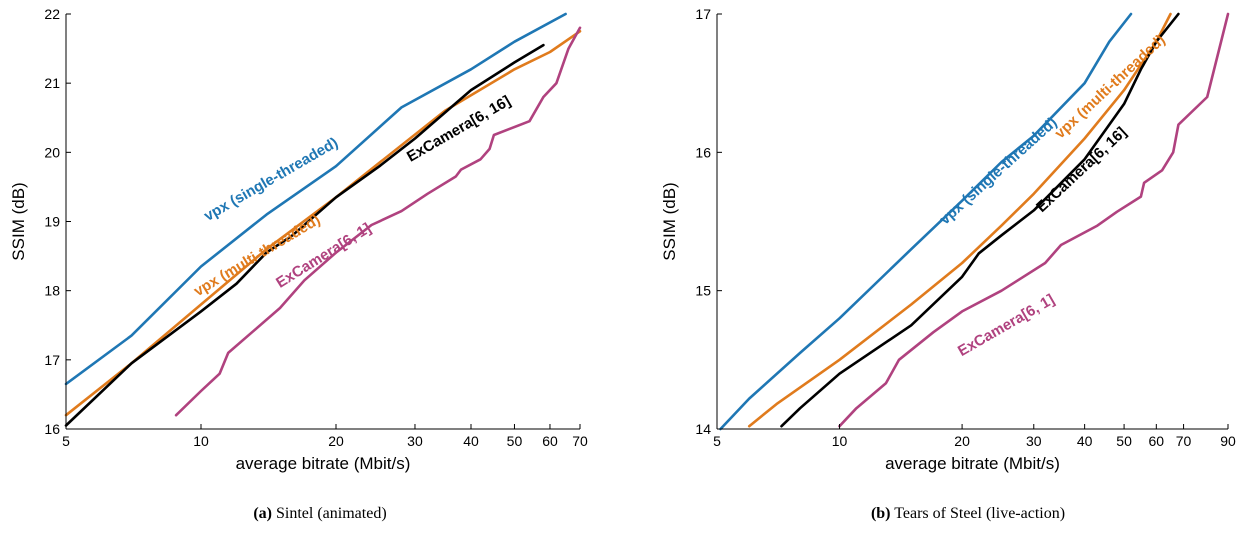  What do you see at coordinates (52, 291) in the screenshot?
I see `y-tick-label: 18` at bounding box center [52, 291].